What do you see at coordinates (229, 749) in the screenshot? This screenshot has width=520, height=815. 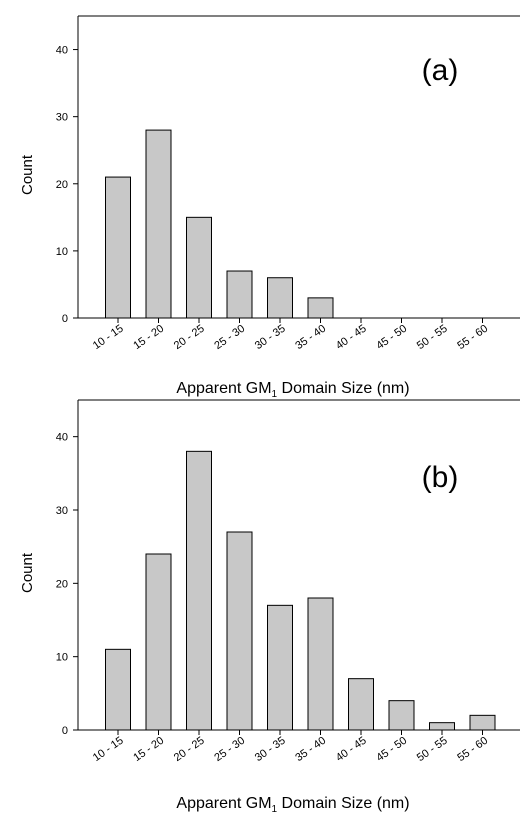 I see `panel-b-x-tick-label: 25 - 30` at bounding box center [229, 749].